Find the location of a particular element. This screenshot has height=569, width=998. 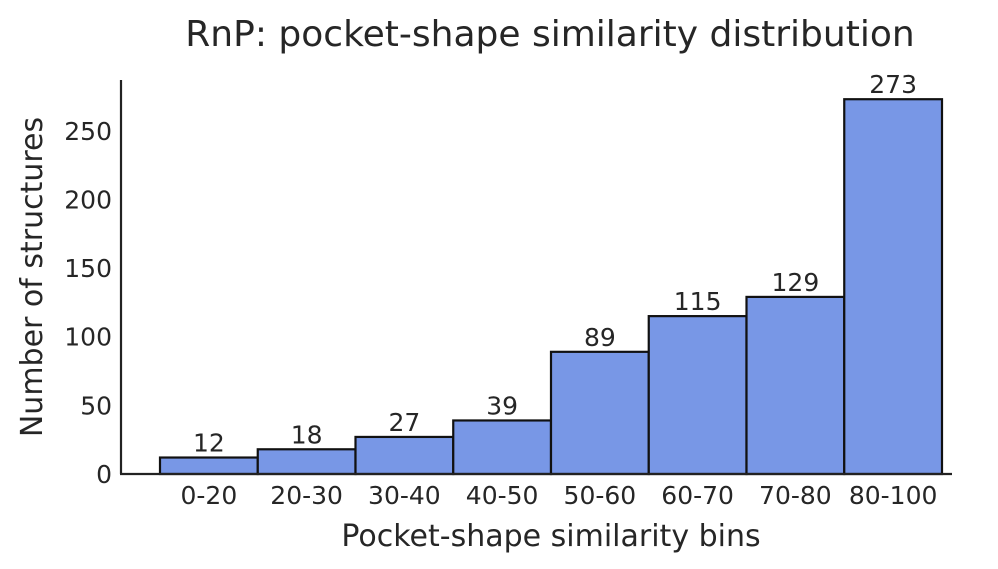

data-label-70-80: 129 is located at coordinates (796, 282).